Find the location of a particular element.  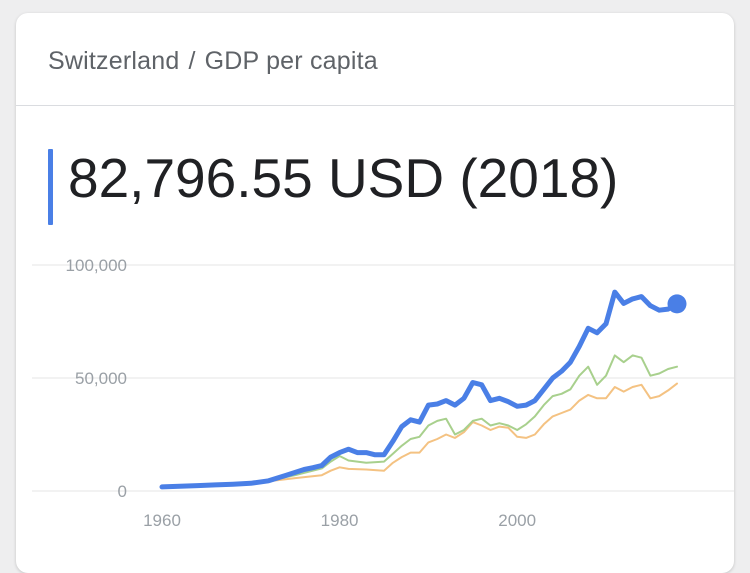

headline-value: 82,796.55 USD (2018) is located at coordinates (343, 178).